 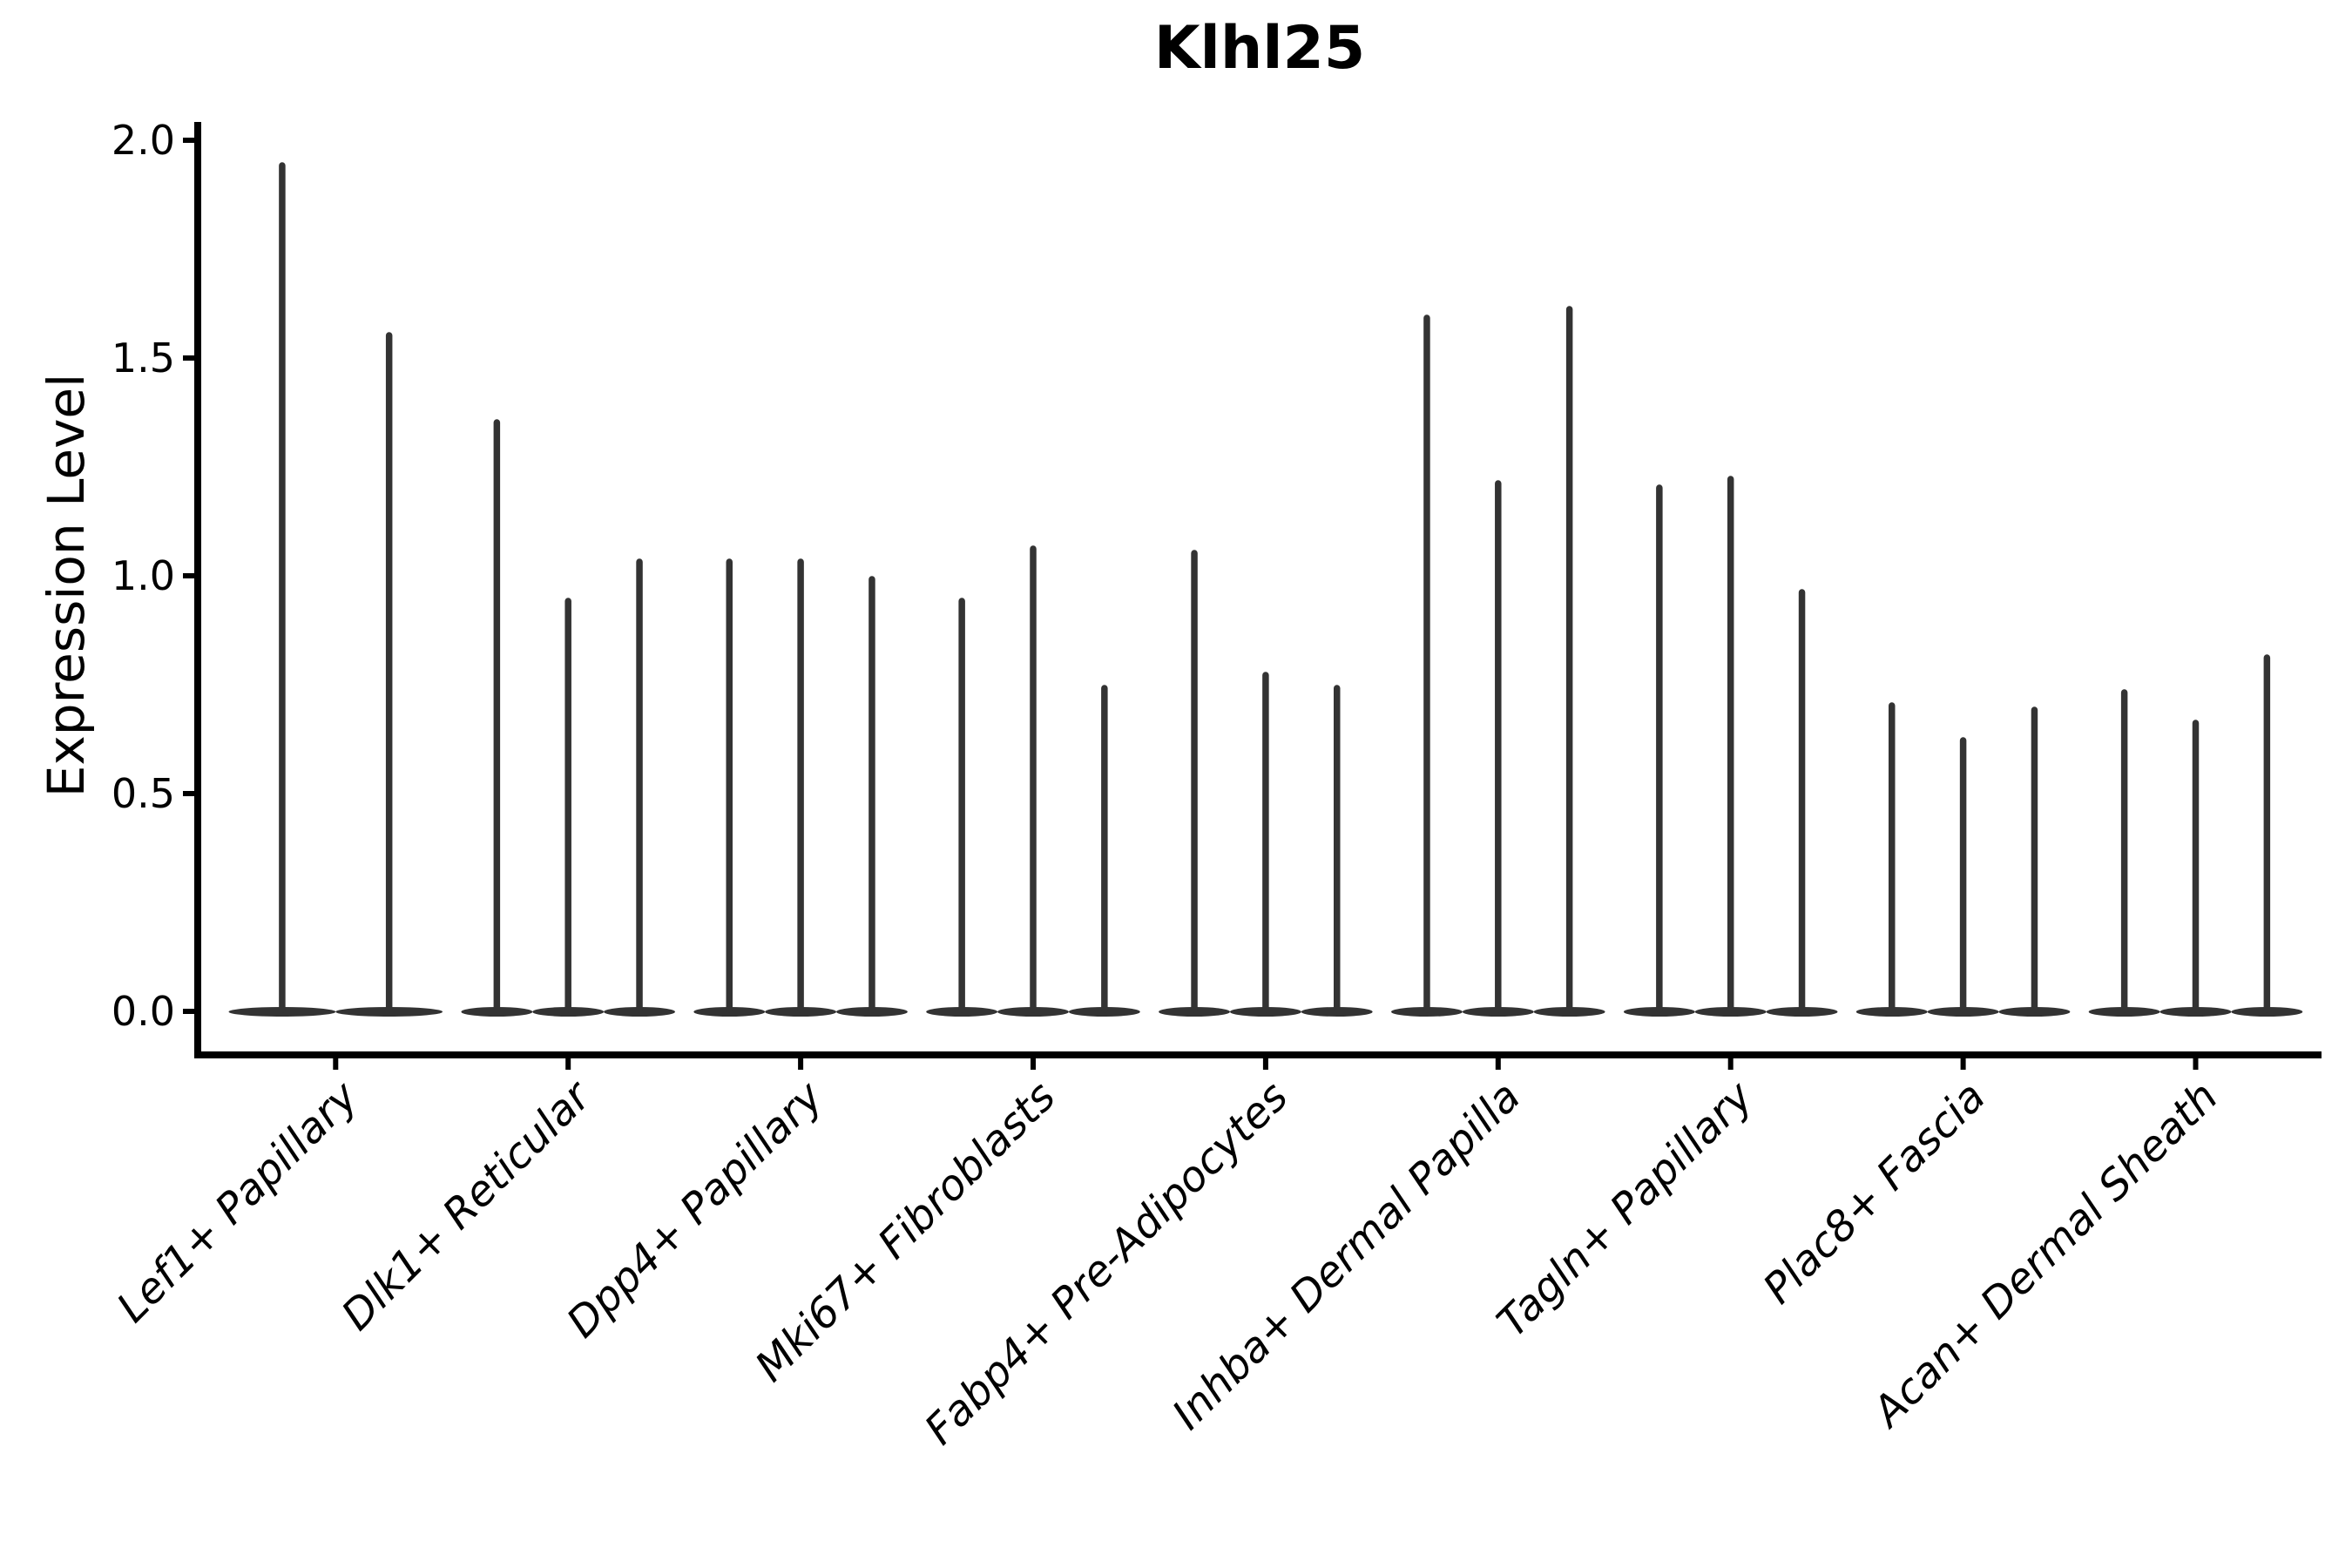 What do you see at coordinates (1874, 1193) in the screenshot?
I see `x-tick-label: Plac8+ Fascia` at bounding box center [1874, 1193].